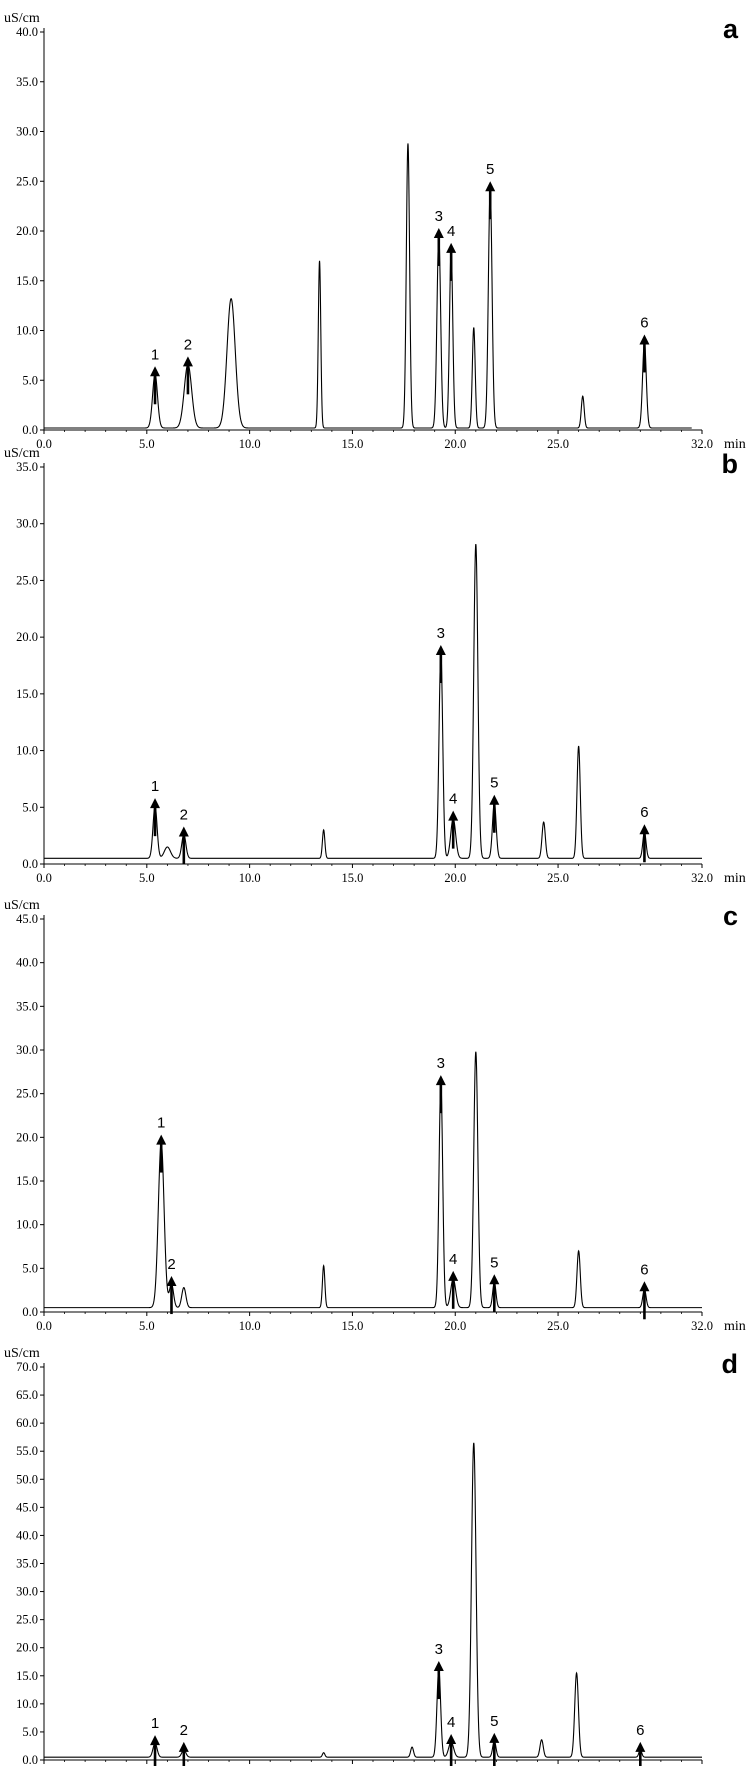 Image resolution: width=750 pixels, height=1766 pixels. I want to click on peak-number: 5, so click(494, 1721).